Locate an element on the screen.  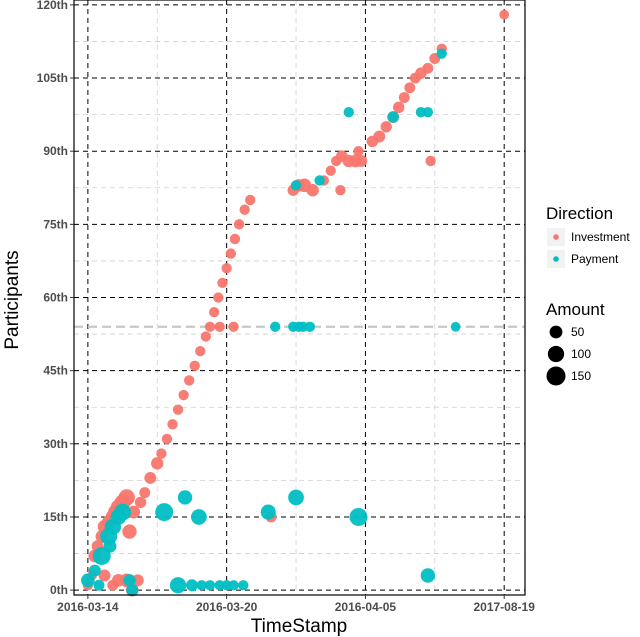
y-axis: 0th 15th 30th 45th 60th 75th 90th 105th 120th is located at coordinates (55, 298).